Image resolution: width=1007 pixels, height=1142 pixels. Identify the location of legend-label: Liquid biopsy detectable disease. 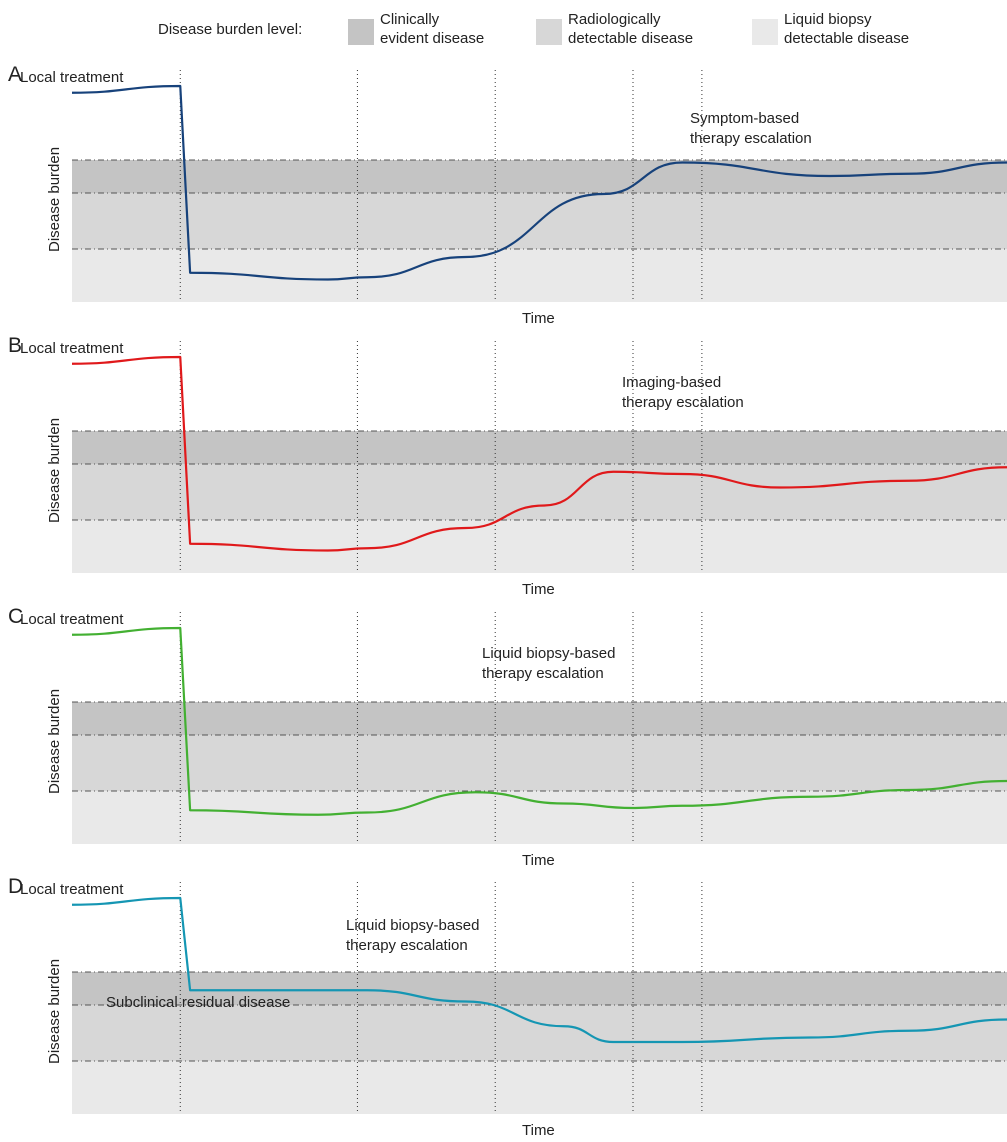
(847, 29).